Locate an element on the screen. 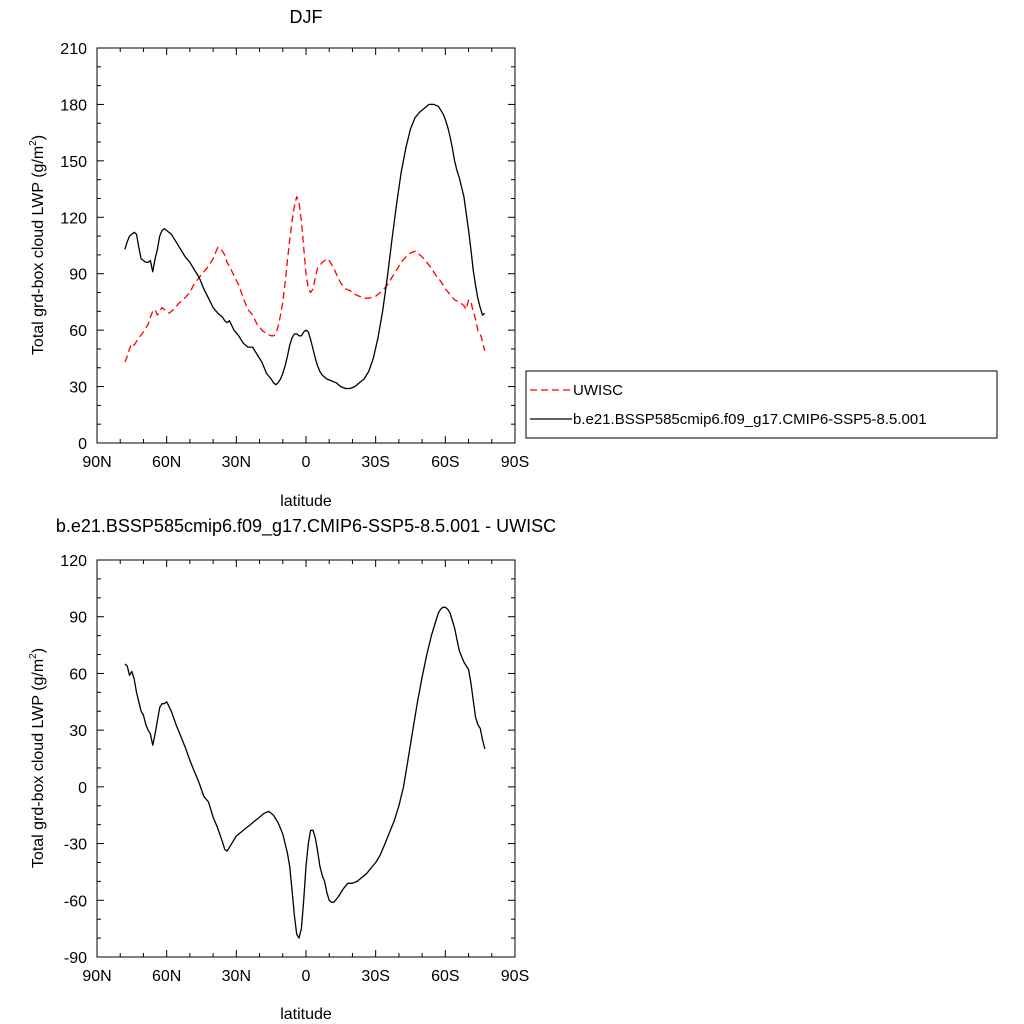 The height and width of the screenshot is (1024, 1024). top-chart-title: DJF is located at coordinates (306, 17).